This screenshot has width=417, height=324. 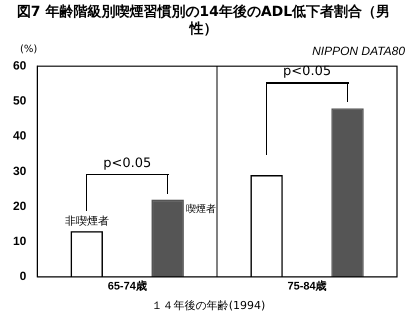 What do you see at coordinates (201, 209) in the screenshot?
I see `series-label: 喫煙者` at bounding box center [201, 209].